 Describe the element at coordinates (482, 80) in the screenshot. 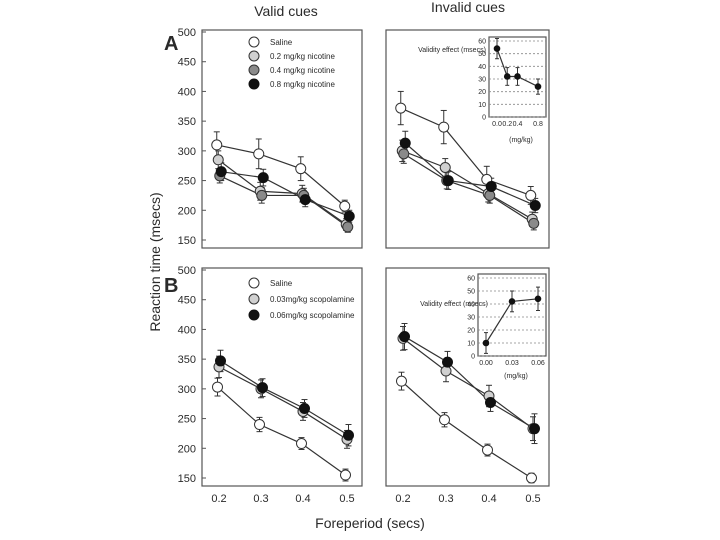

I see `inset-y-tick-label: 30` at that location.